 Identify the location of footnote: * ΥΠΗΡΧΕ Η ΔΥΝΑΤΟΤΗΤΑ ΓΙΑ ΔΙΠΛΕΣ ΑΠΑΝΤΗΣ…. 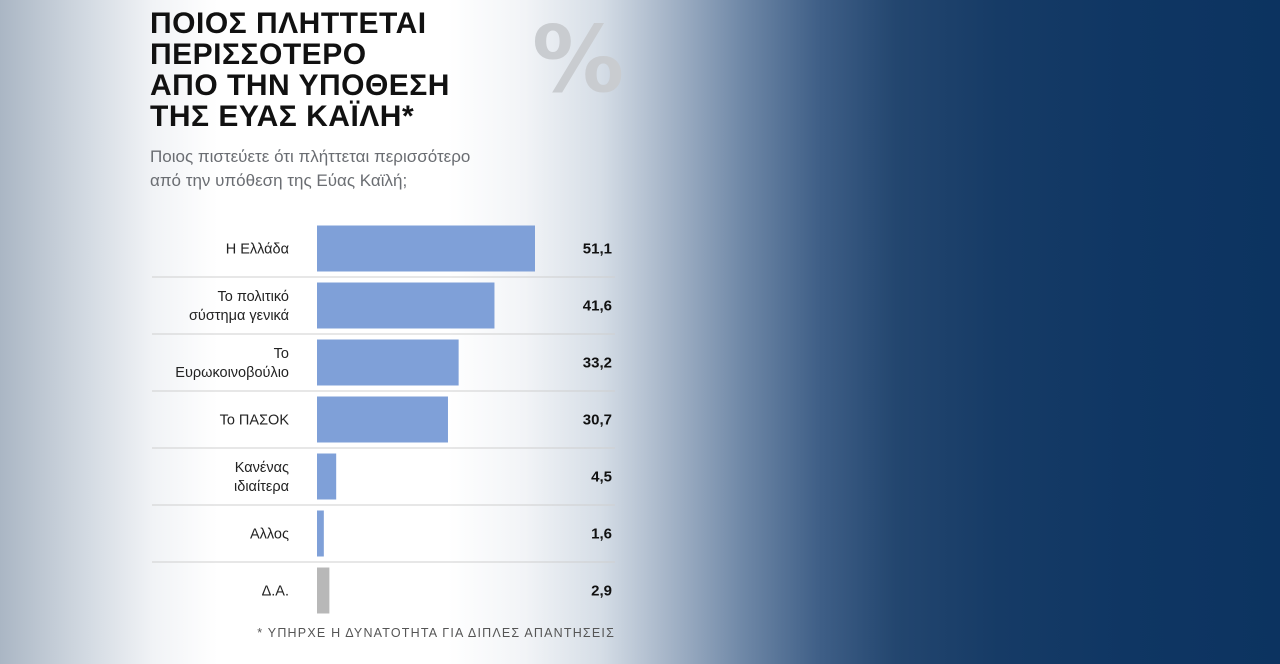
(436, 633).